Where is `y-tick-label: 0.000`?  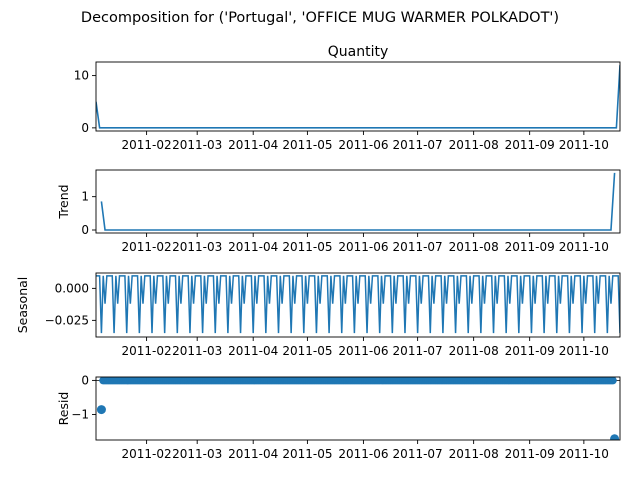 y-tick-label: 0.000 is located at coordinates (72, 288).